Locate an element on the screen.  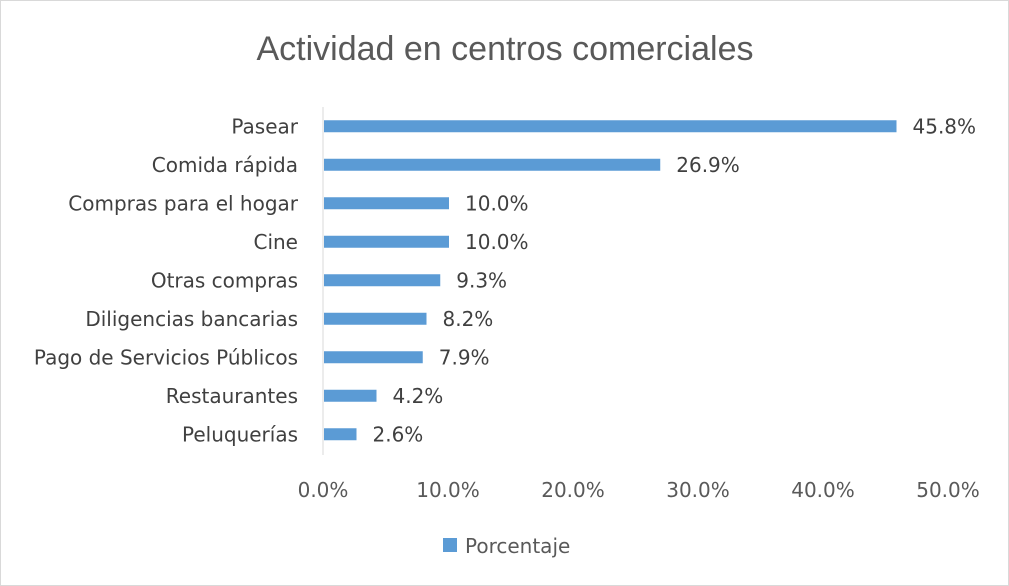
category-label: Compras para el hogar is located at coordinates (183, 203).